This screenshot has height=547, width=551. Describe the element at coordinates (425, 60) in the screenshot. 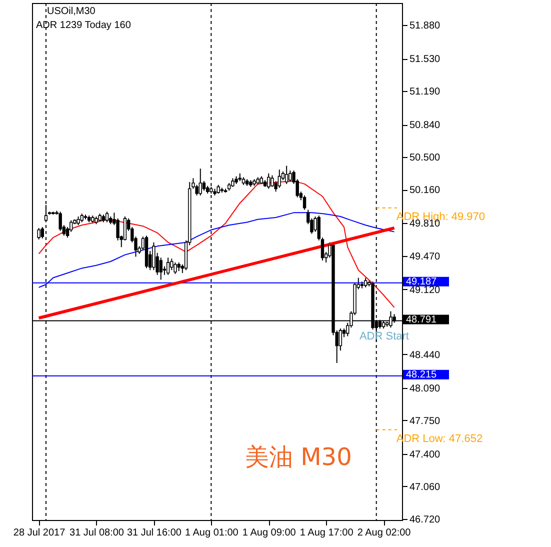

I see `y-tick-label: 51.530` at that location.